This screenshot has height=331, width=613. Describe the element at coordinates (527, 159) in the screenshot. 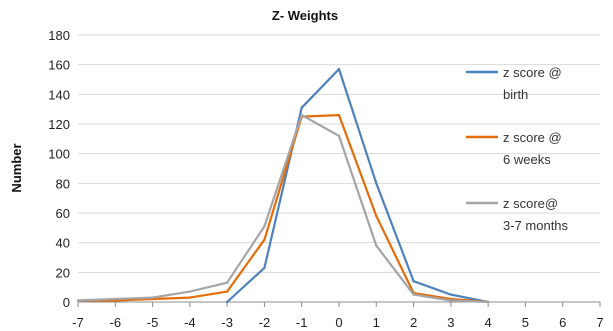

I see `legend-label: 6 weeks` at that location.